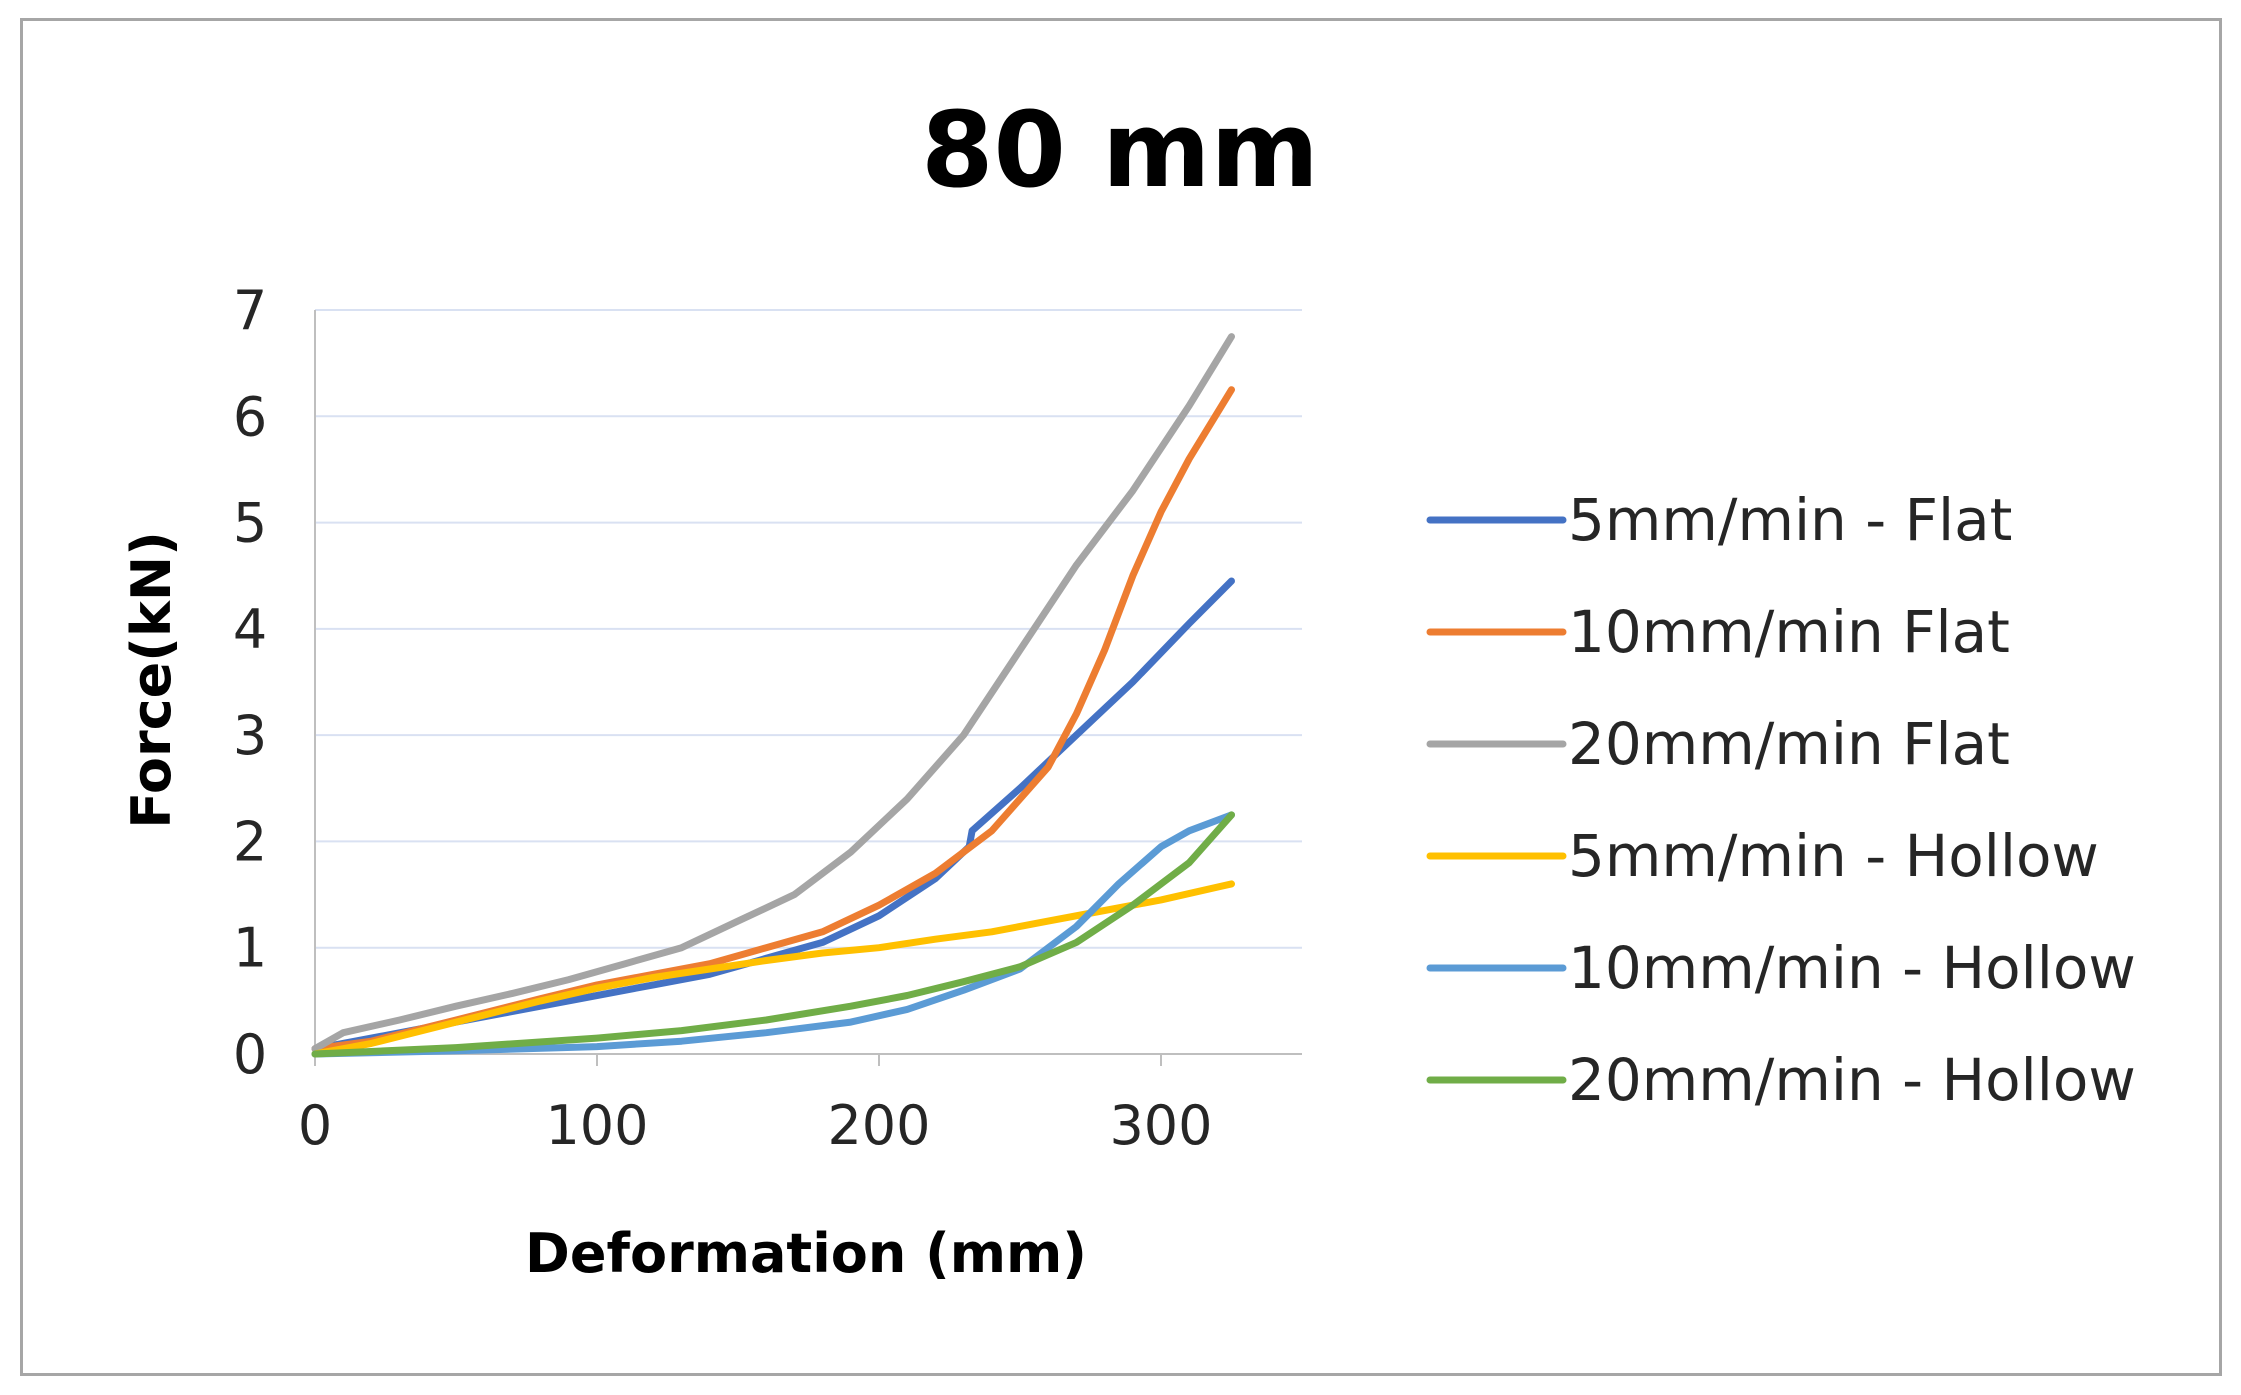  Describe the element at coordinates (250, 948) in the screenshot. I see `y-tick-label-1: 1` at that location.